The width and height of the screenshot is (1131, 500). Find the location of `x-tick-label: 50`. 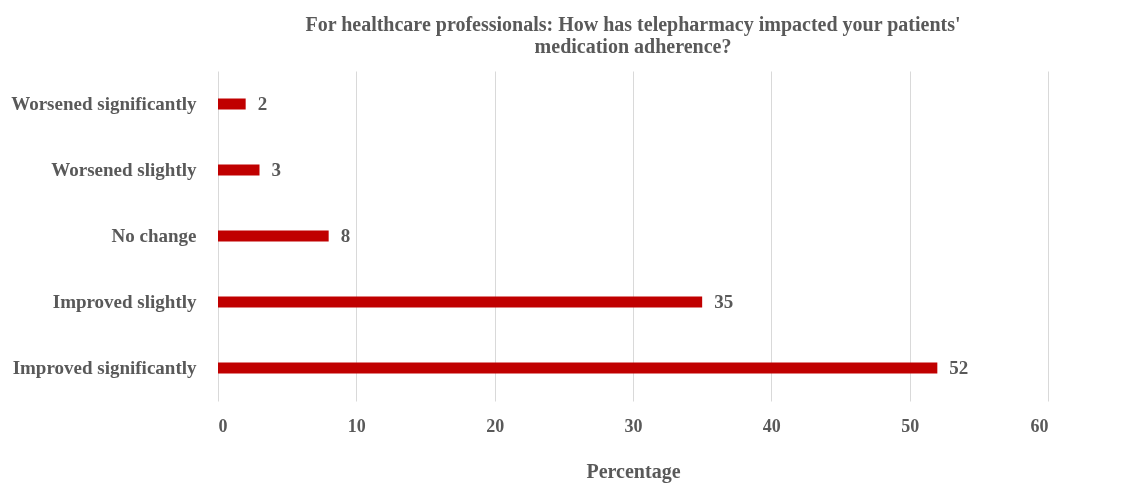

x-tick-label: 50 is located at coordinates (910, 425).